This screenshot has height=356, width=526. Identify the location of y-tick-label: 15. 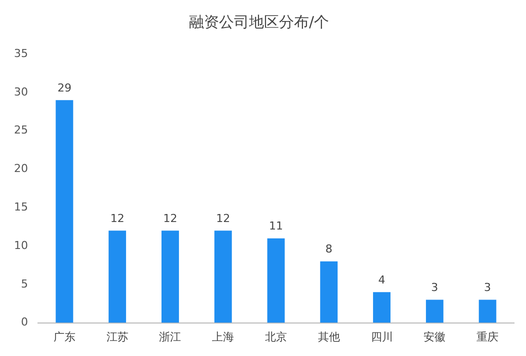
(21, 207).